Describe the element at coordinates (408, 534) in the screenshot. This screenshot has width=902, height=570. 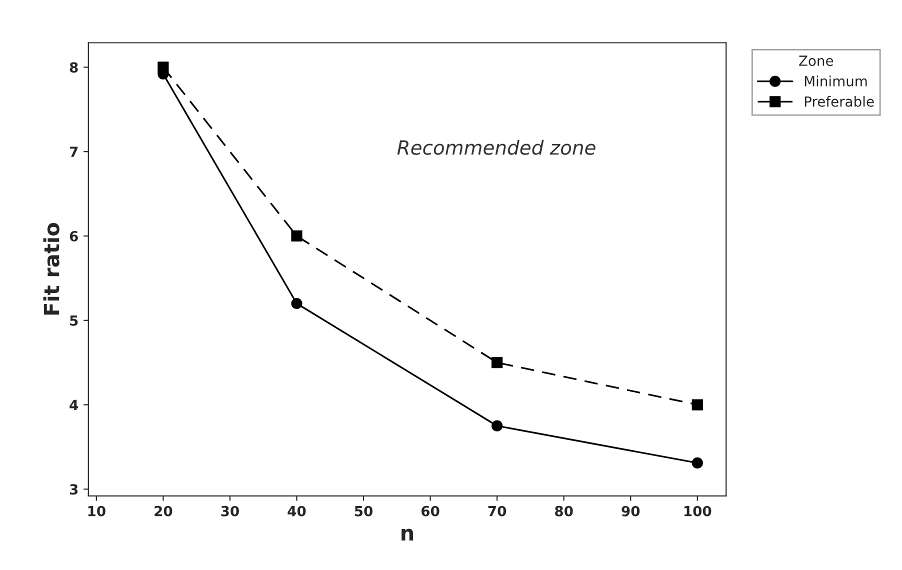
I see `x-axis-title: n` at that location.